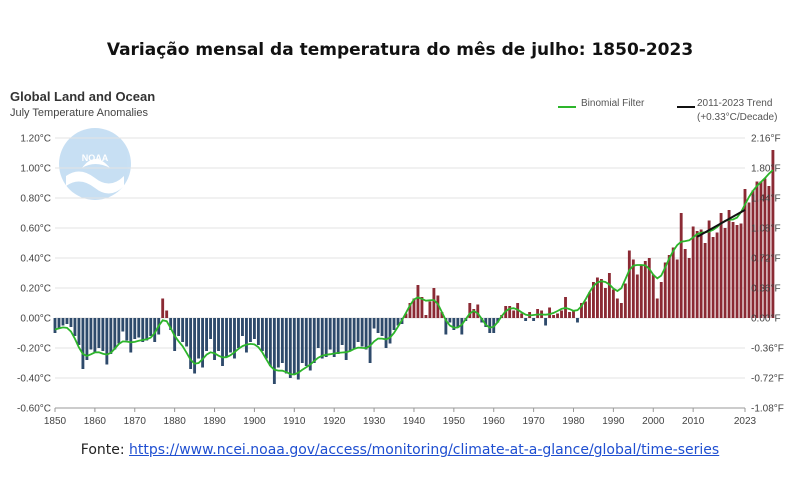 The image size is (800, 500). I want to click on y-right-tick-label: 1.08°F, so click(766, 229).